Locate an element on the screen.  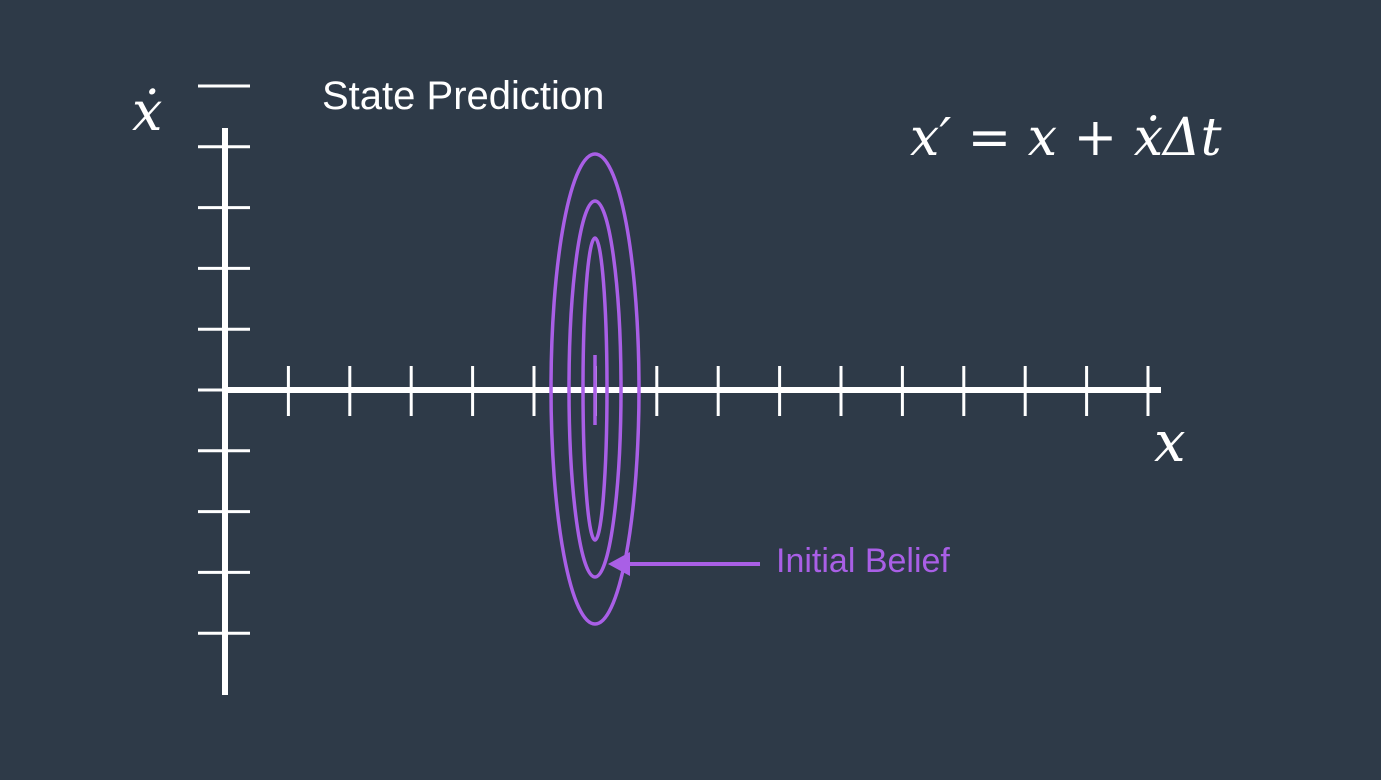
diagram-title: State Prediction is located at coordinates (463, 96).